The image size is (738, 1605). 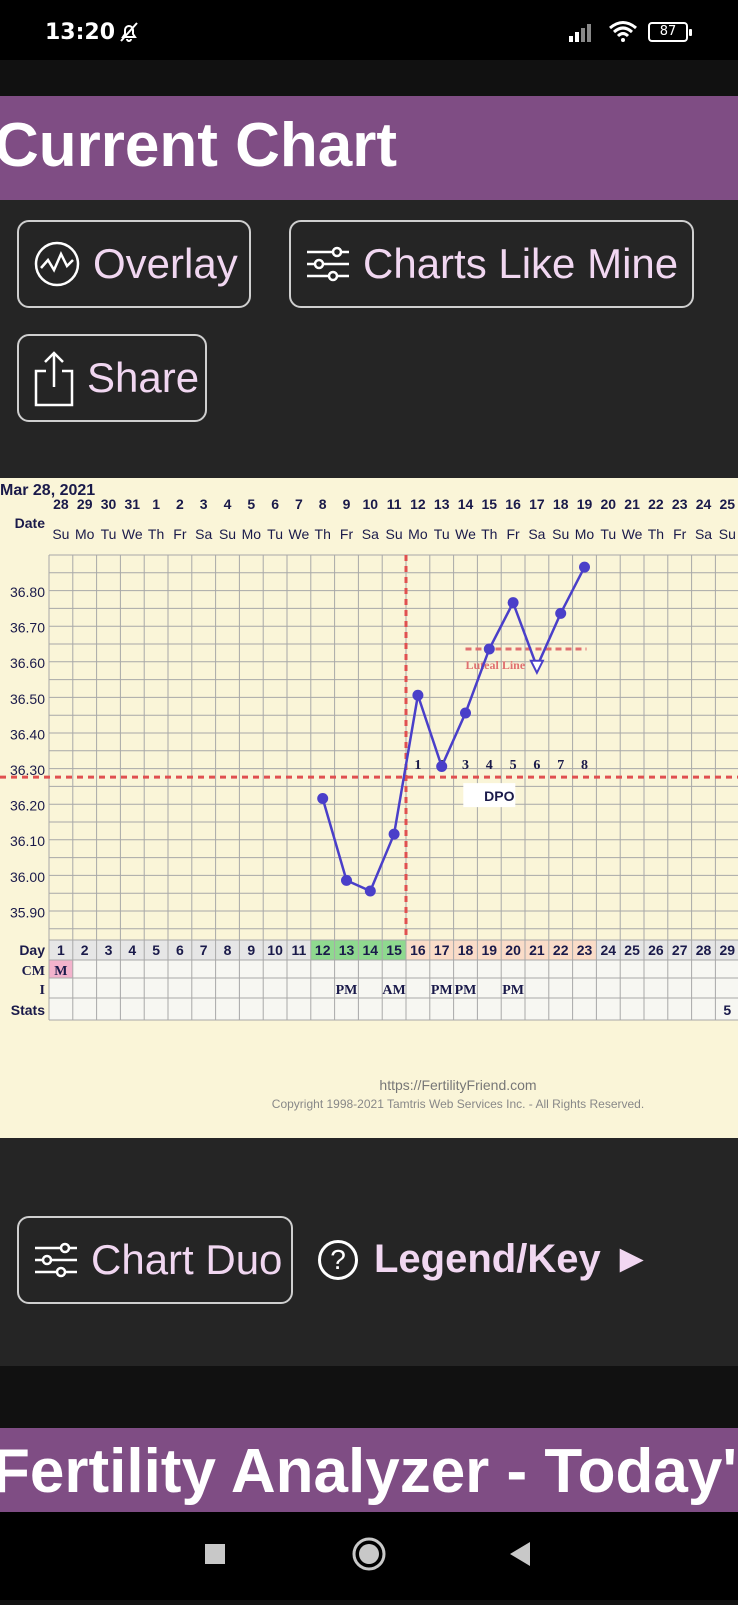 What do you see at coordinates (27, 734) in the screenshot?
I see `y-tick-label: 36.40` at bounding box center [27, 734].